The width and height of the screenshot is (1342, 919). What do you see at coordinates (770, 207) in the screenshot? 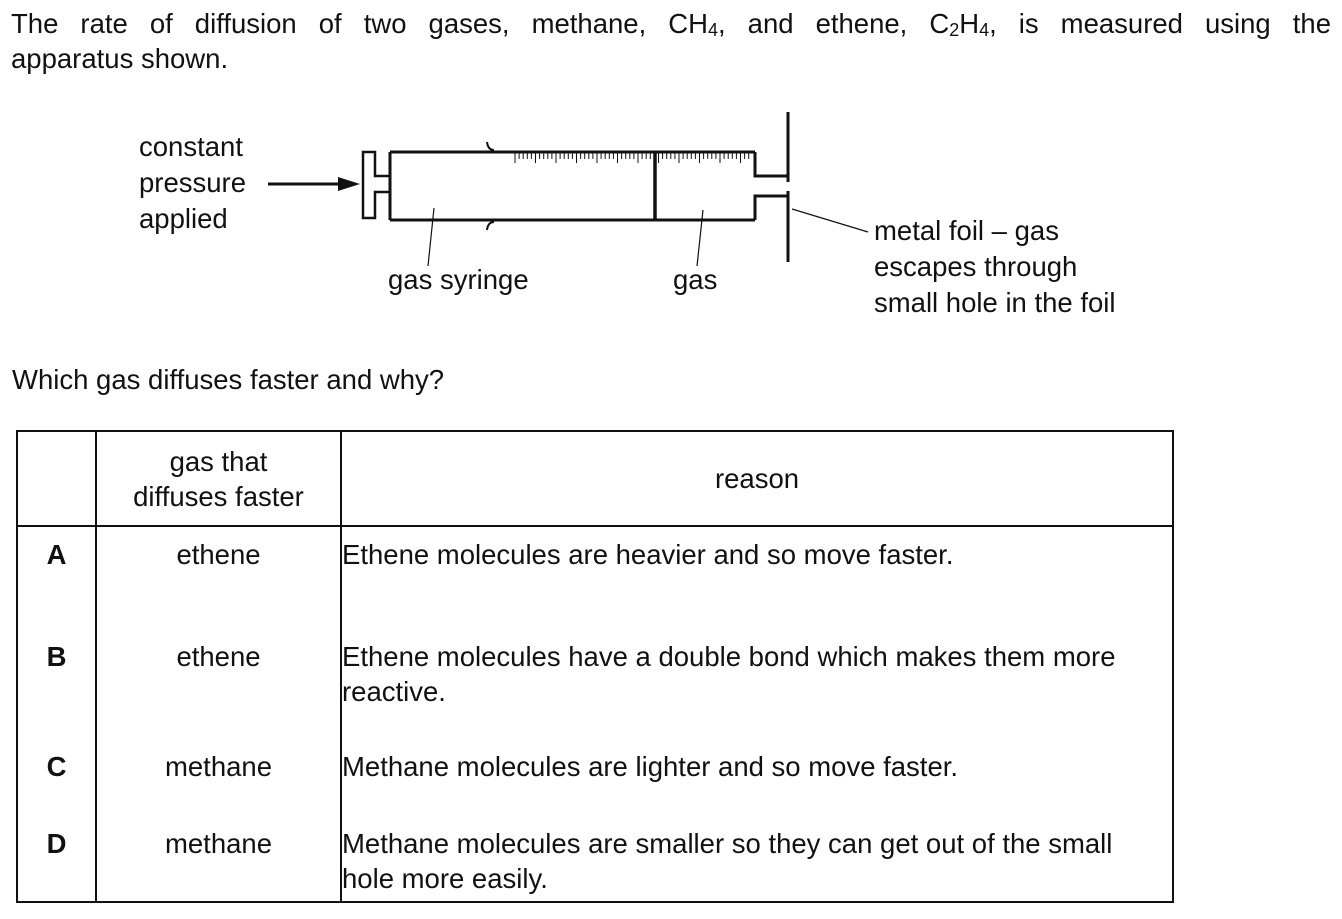
I see `syringe-nozzle-bottom` at bounding box center [770, 207].